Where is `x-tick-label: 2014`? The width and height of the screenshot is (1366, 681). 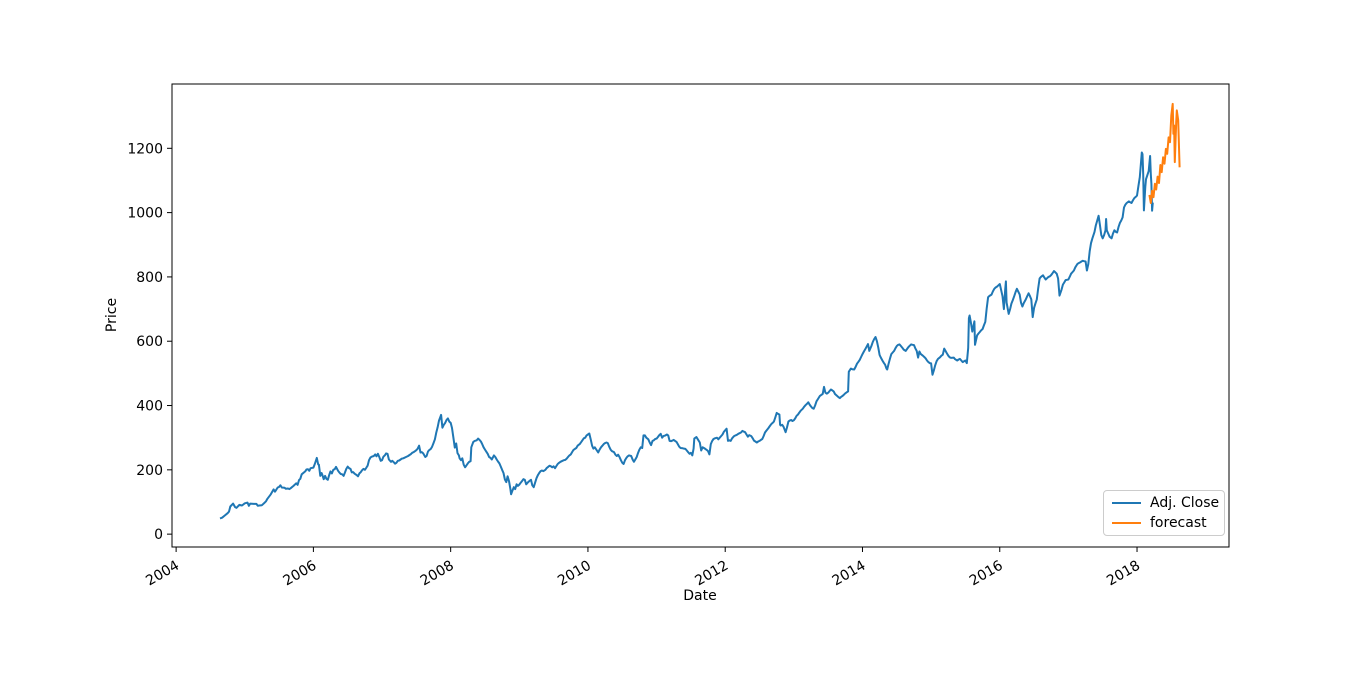
x-tick-label: 2014 is located at coordinates (849, 574).